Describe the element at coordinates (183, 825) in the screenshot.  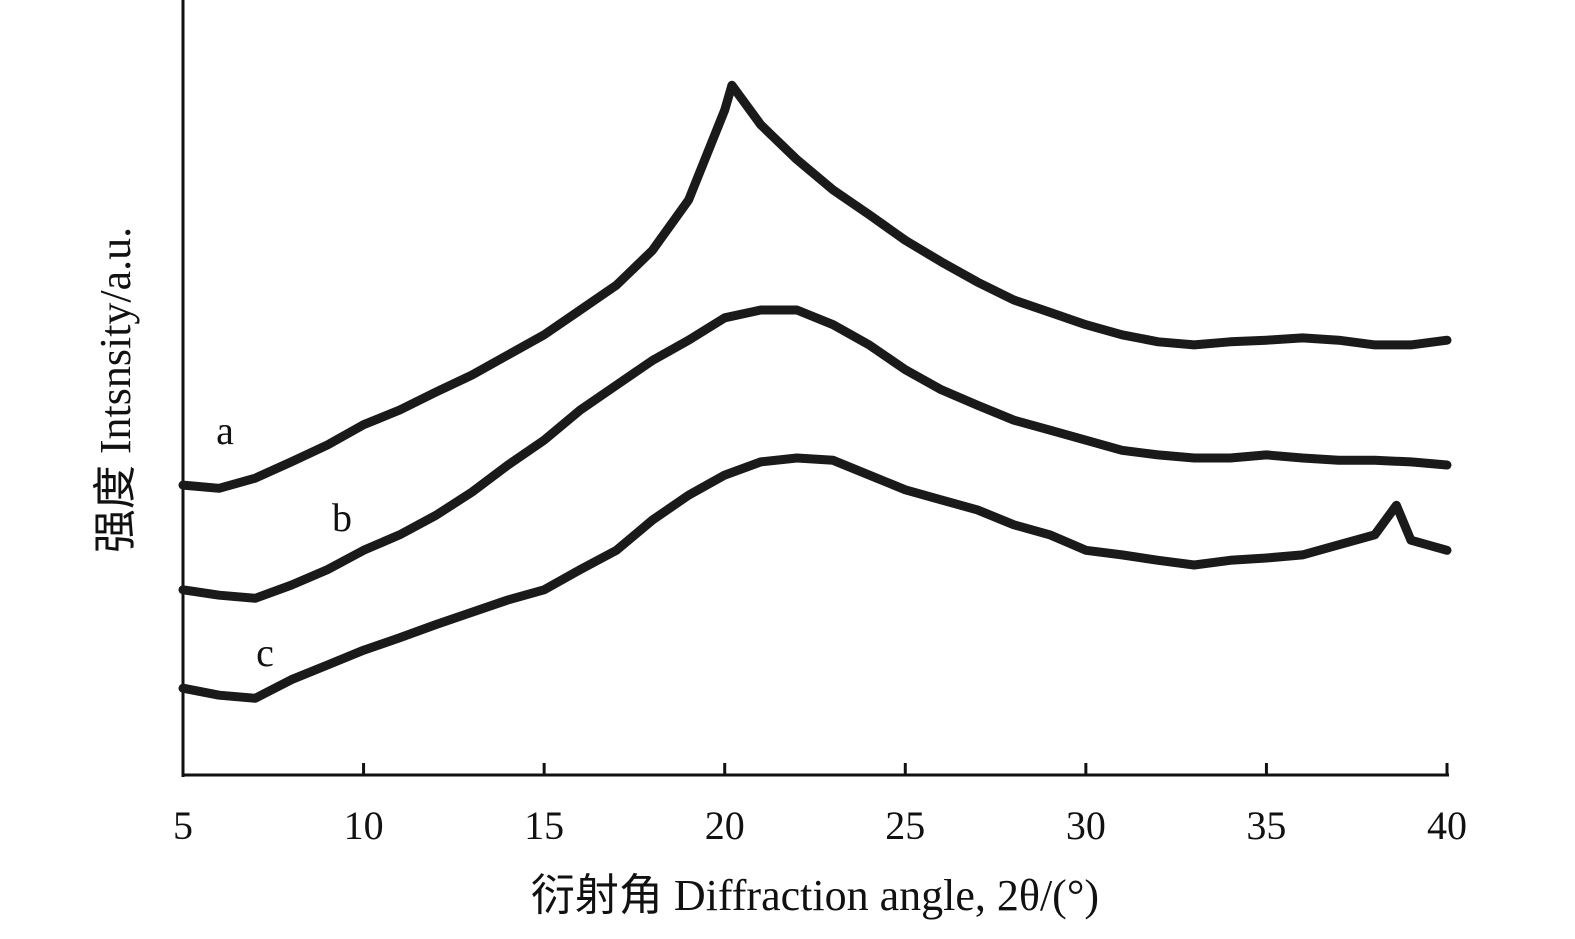
I see `x-tick-label: 5` at that location.